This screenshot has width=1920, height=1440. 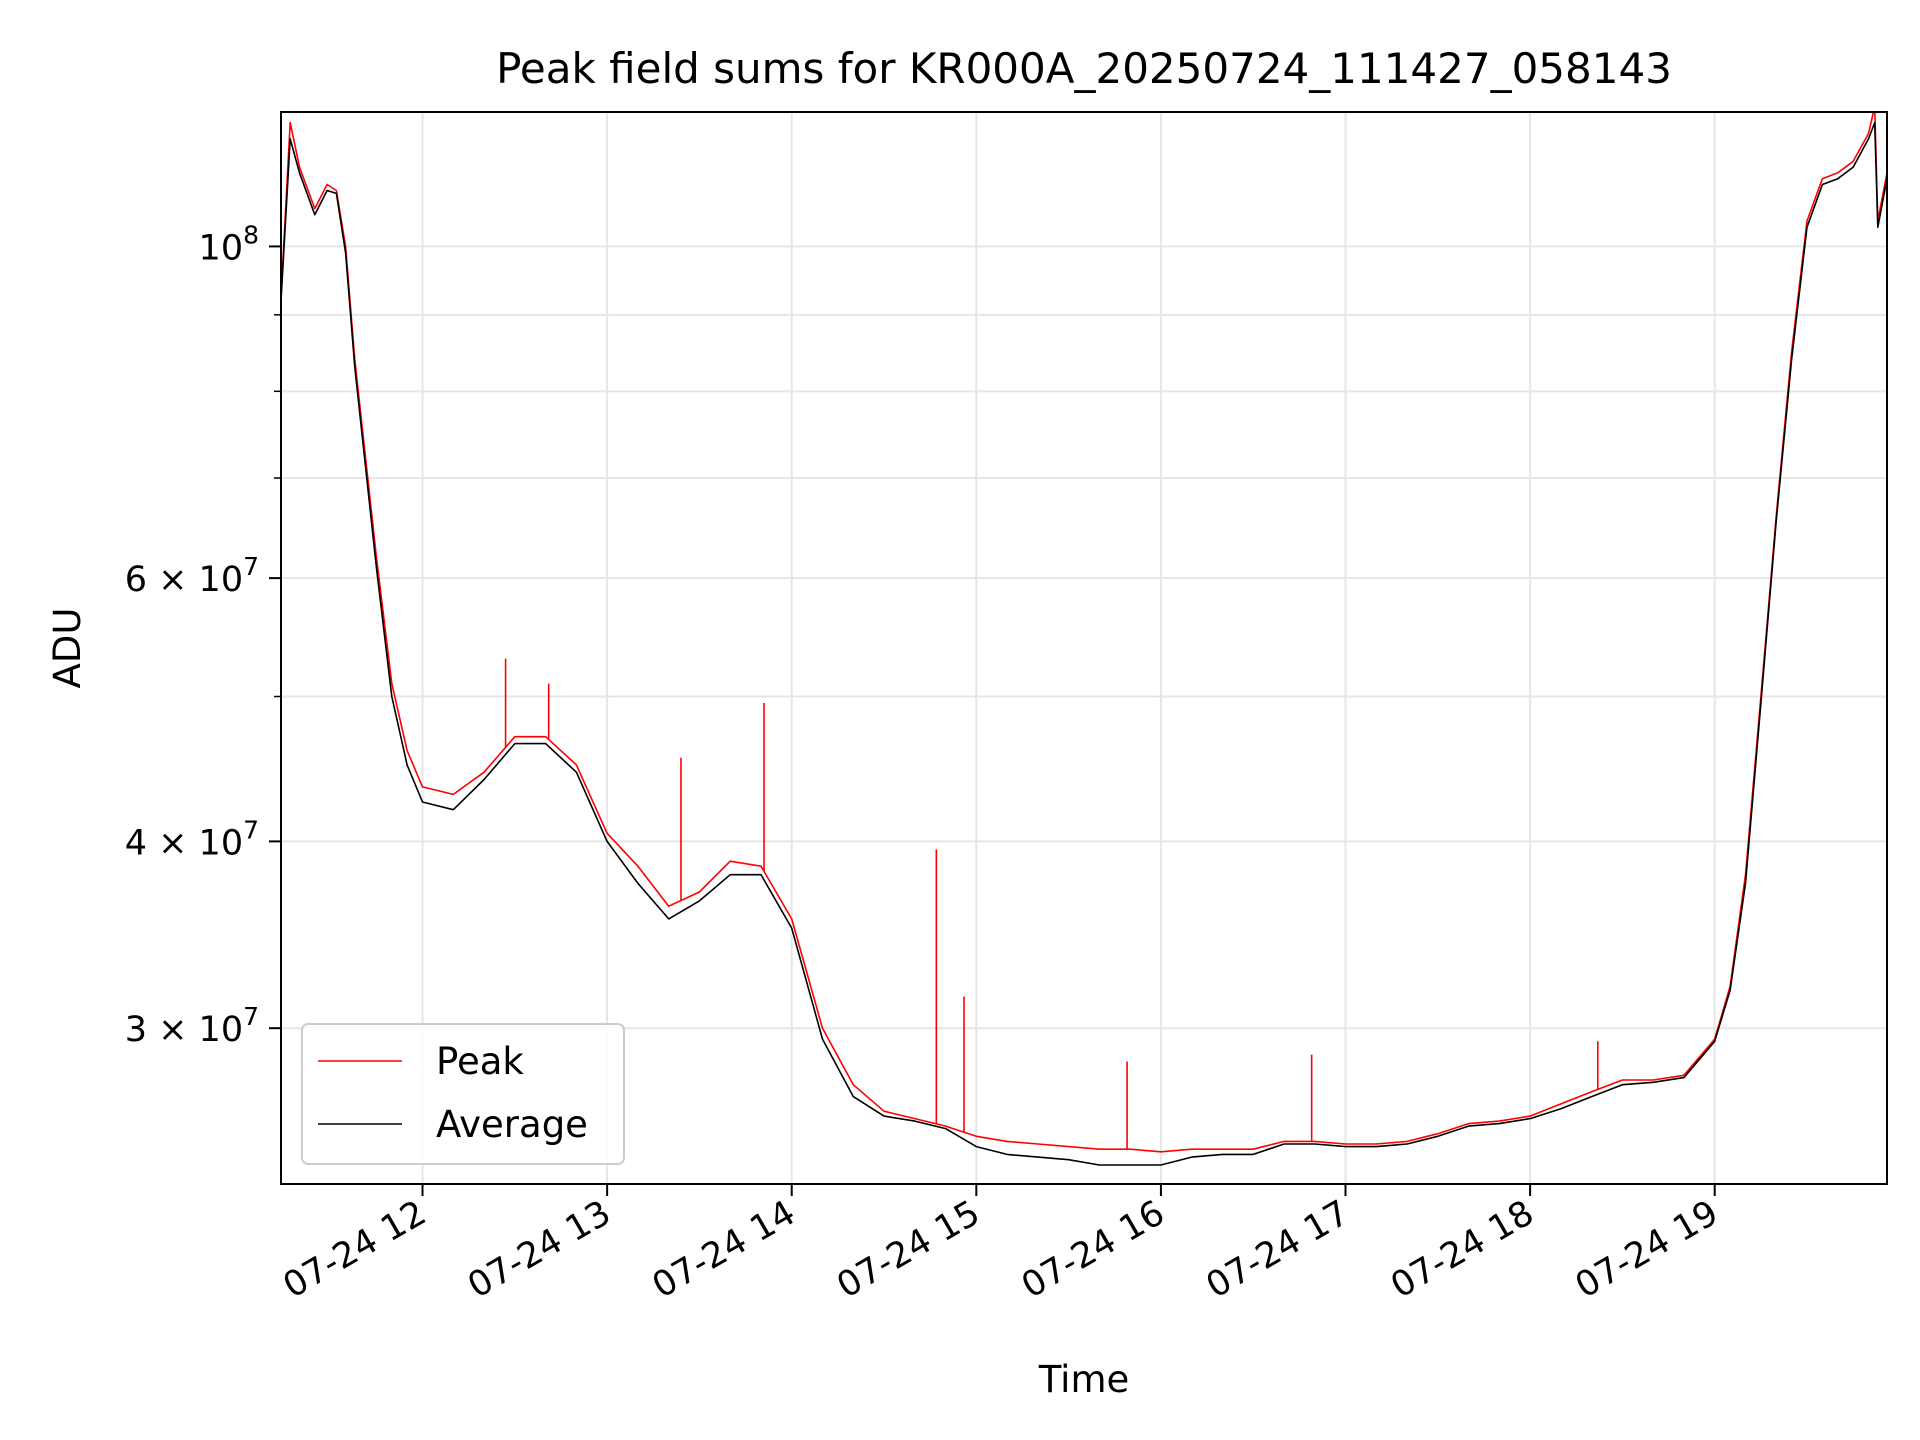 What do you see at coordinates (192, 576) in the screenshot?
I see `y-tick-label: 6 × 107` at bounding box center [192, 576].